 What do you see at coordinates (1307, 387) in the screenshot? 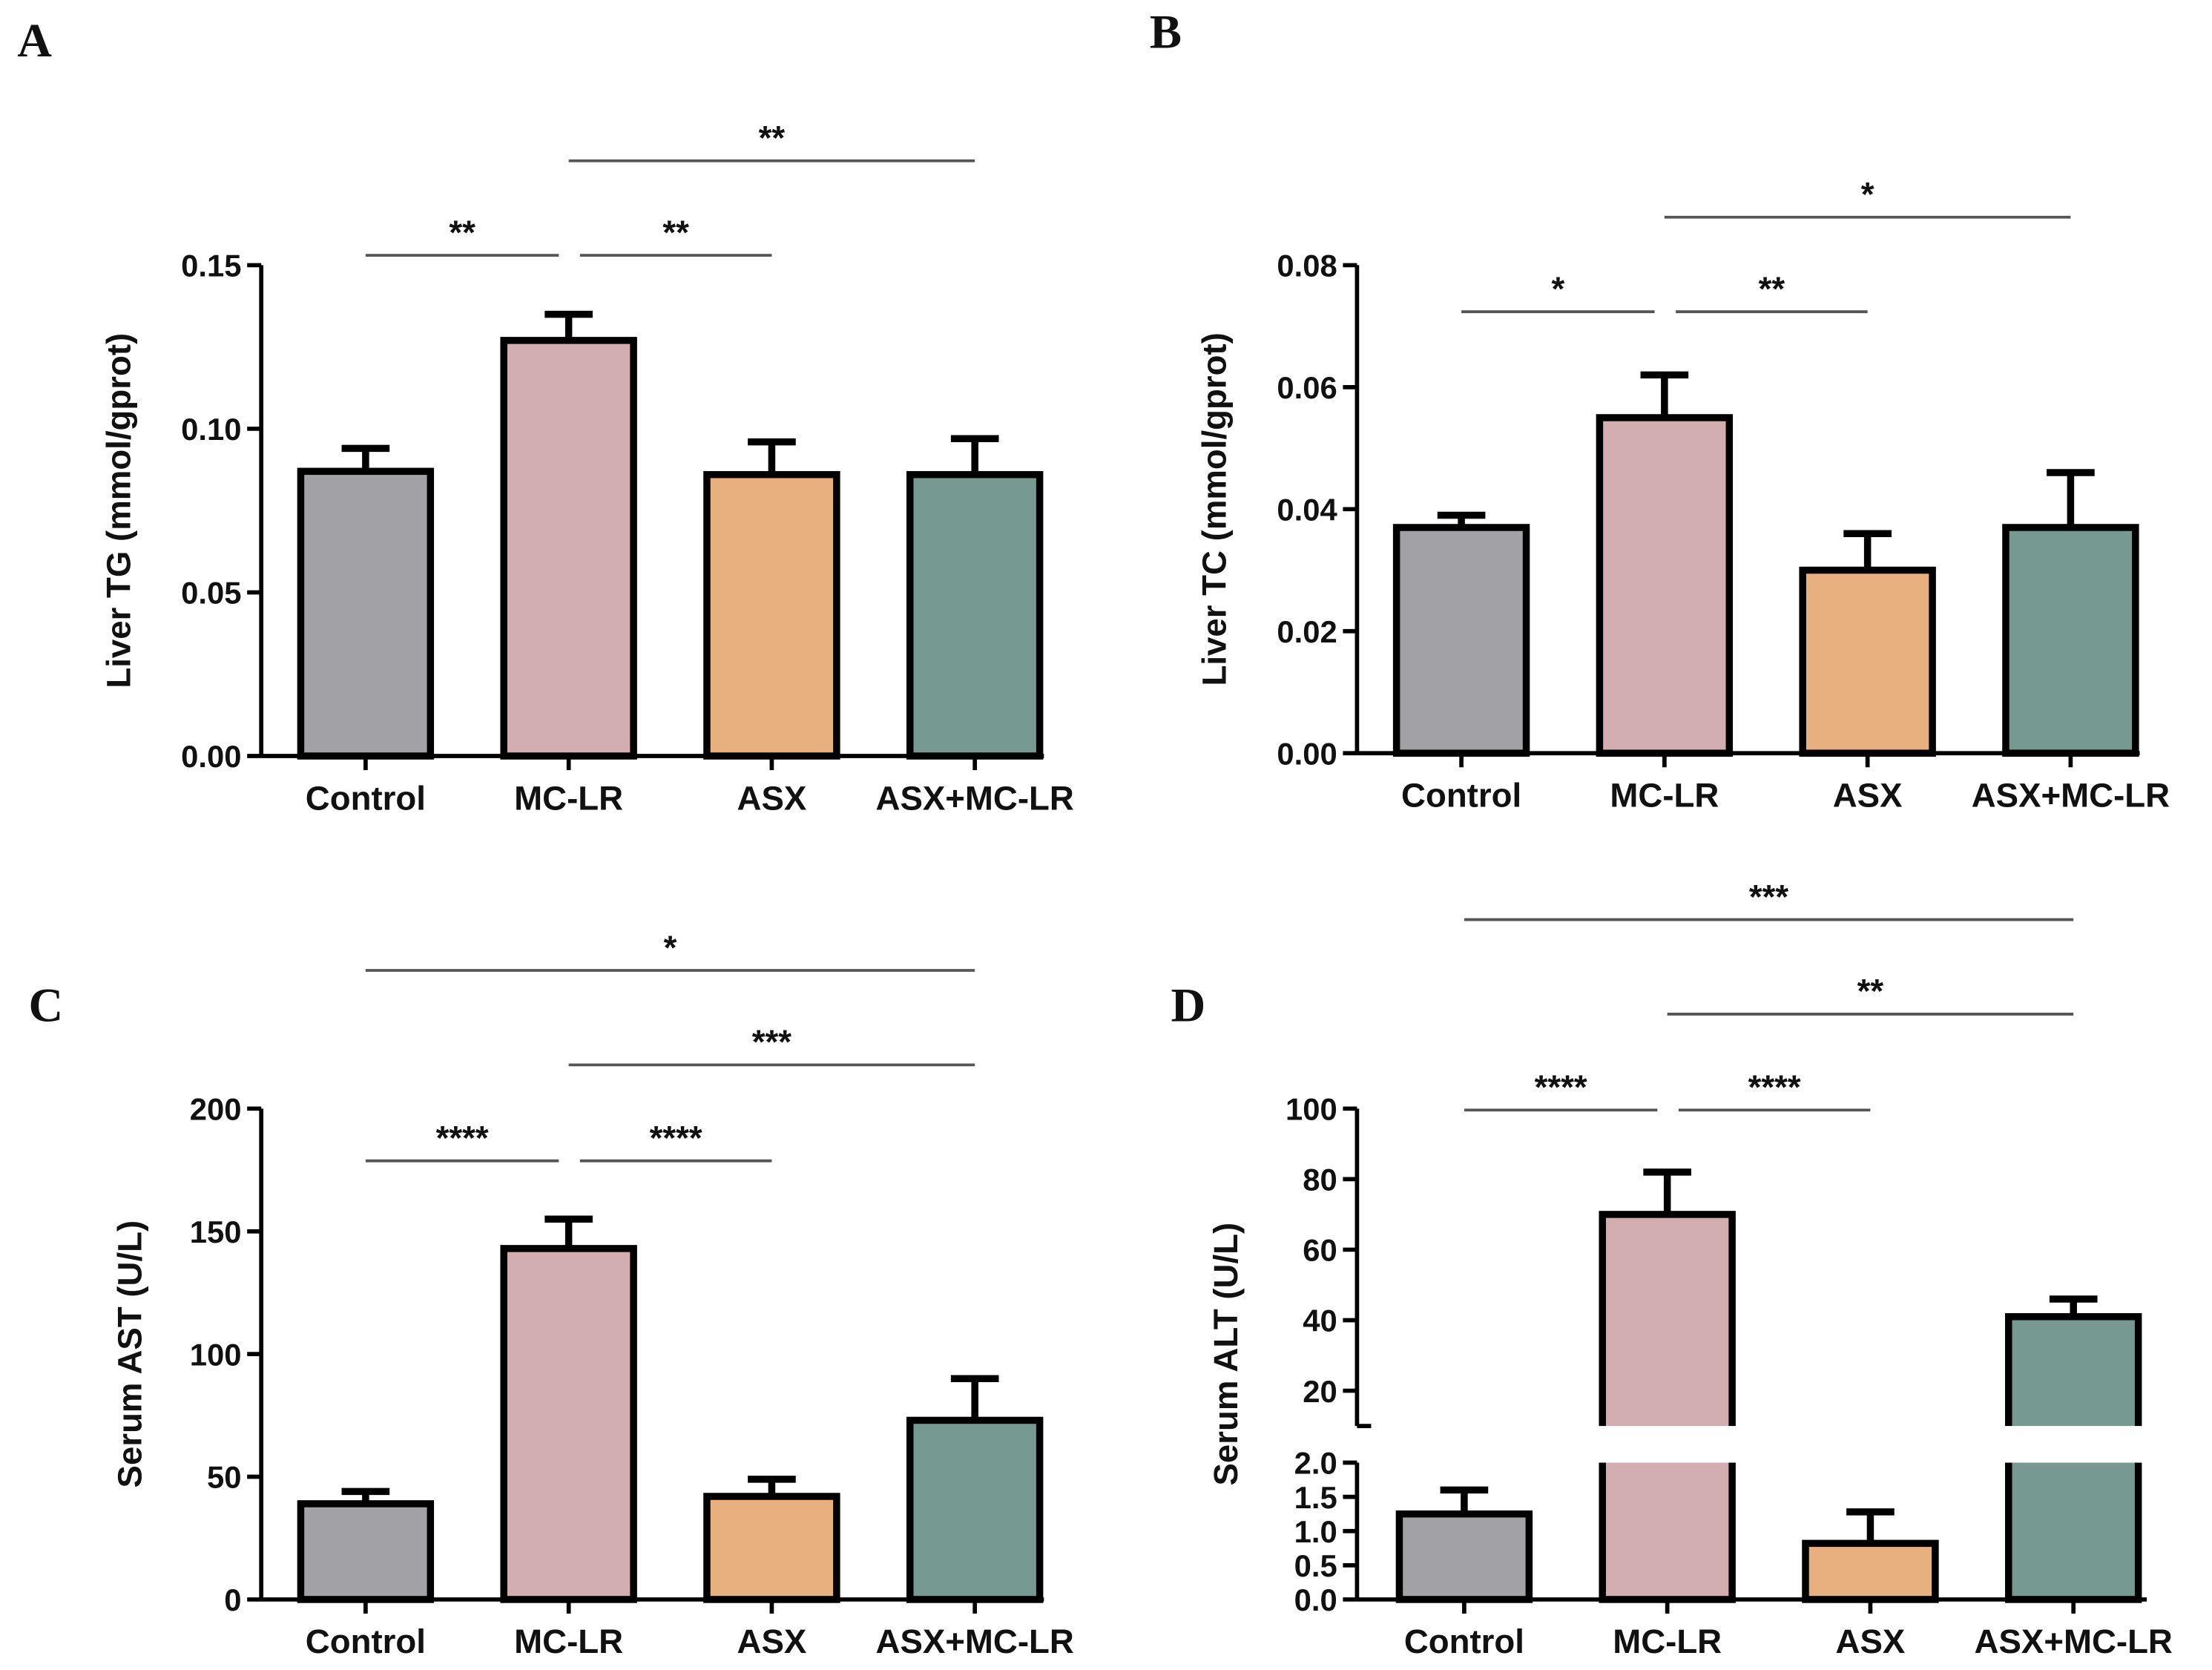
I see `y-tick-label: 0.06` at bounding box center [1307, 387].